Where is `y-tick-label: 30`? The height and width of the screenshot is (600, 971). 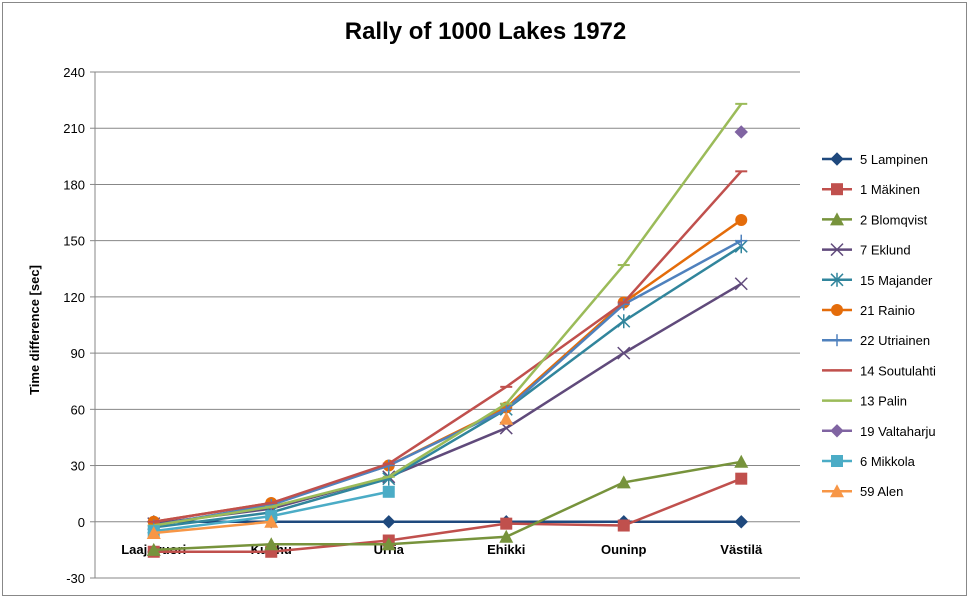
y-tick-label: 30 is located at coordinates (78, 466).